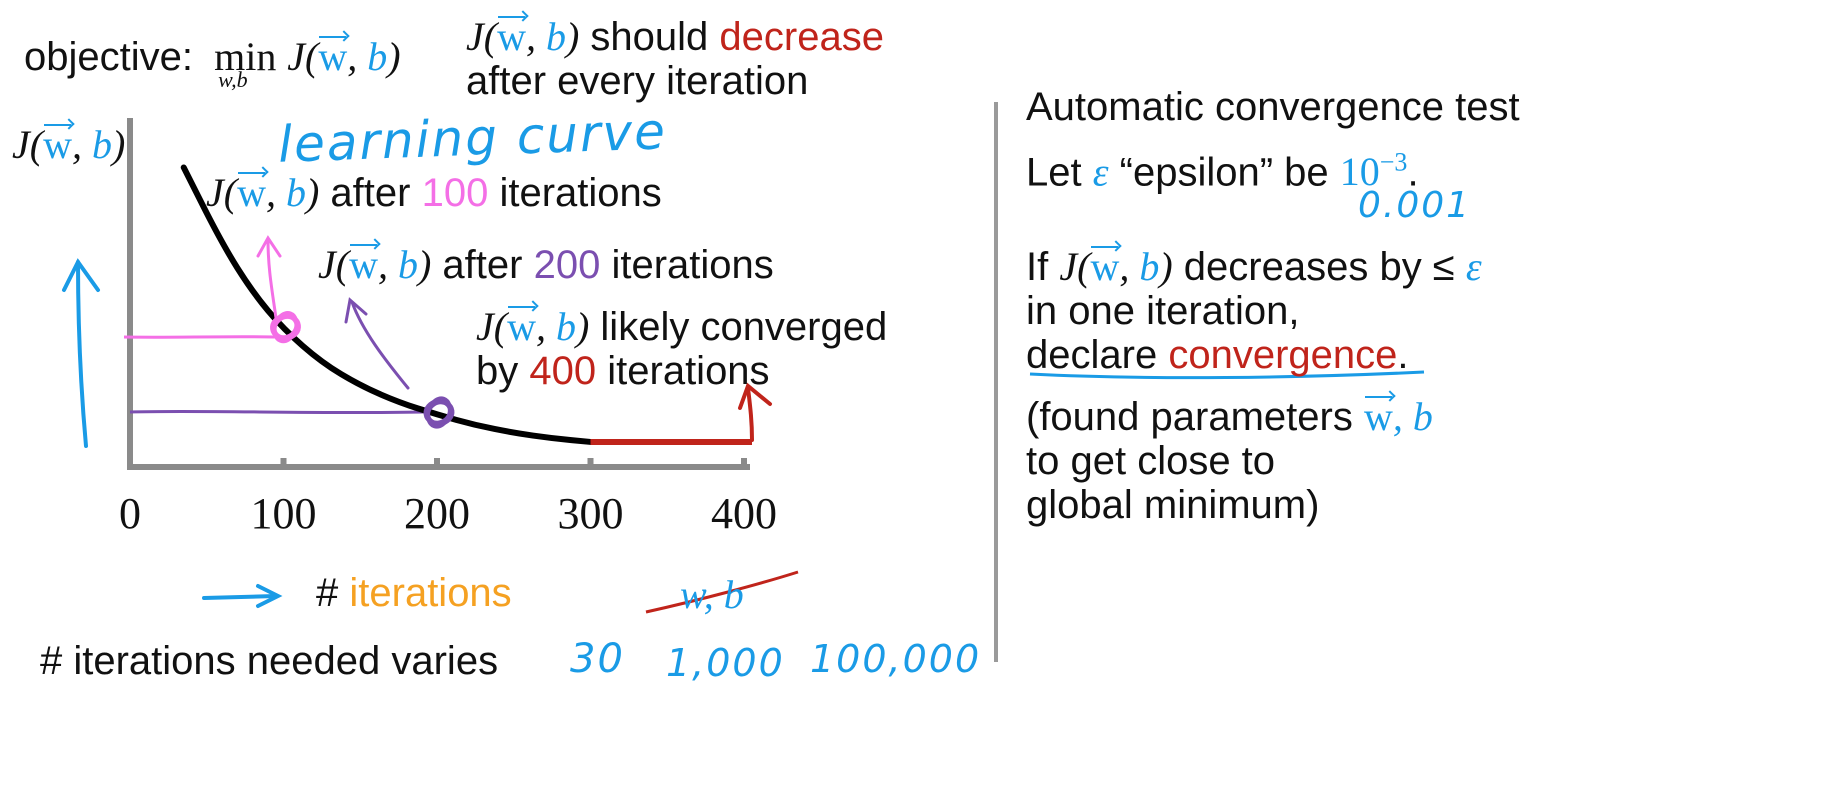 The height and width of the screenshot is (802, 1824). Describe the element at coordinates (712, 594) in the screenshot. I see `crossed-out-wb: w, b` at that location.